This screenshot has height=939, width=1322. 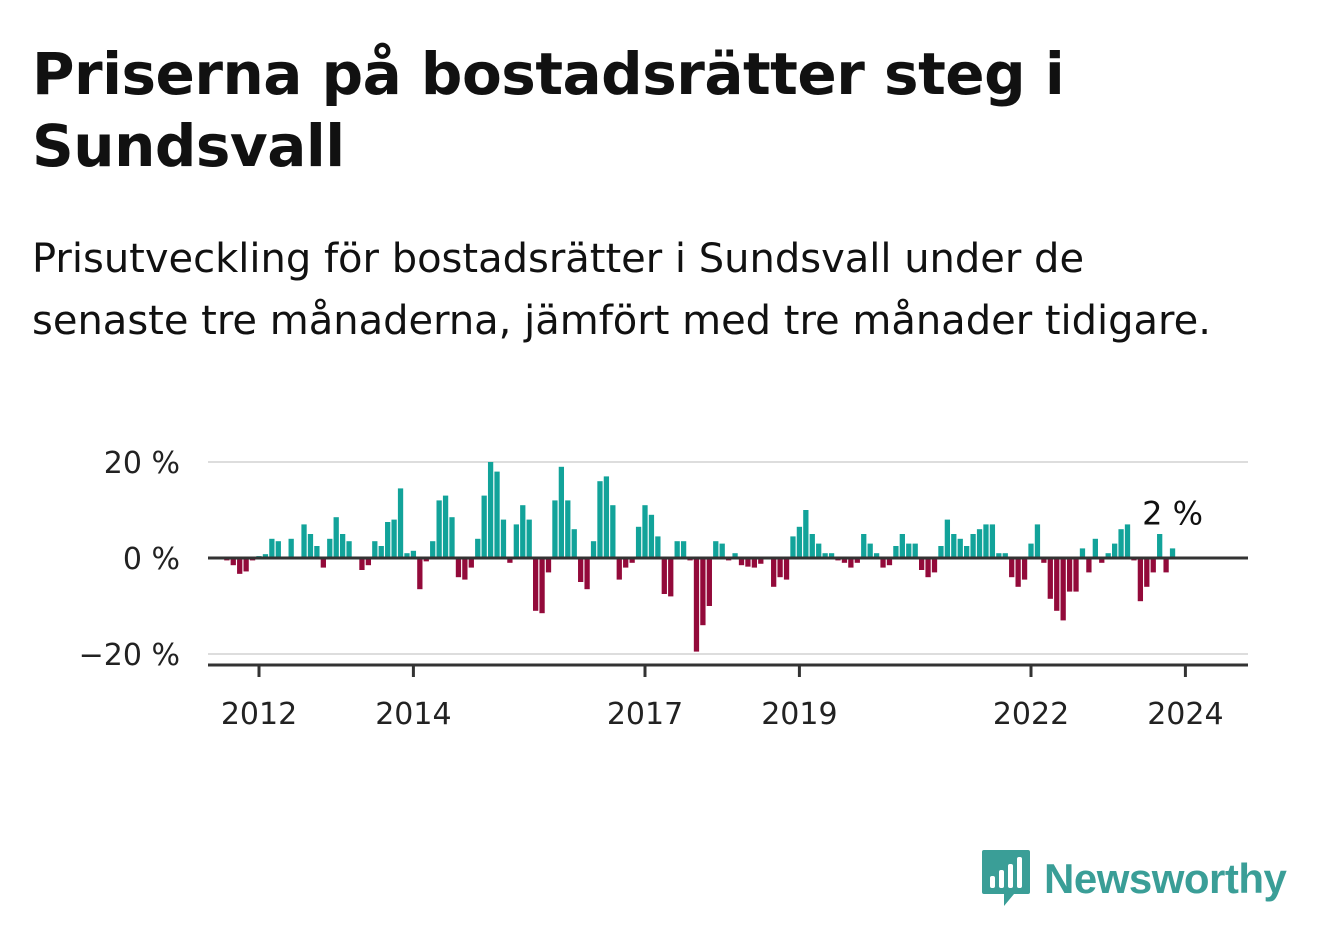 I want to click on x-tick-label: 2017, so click(x=645, y=714).